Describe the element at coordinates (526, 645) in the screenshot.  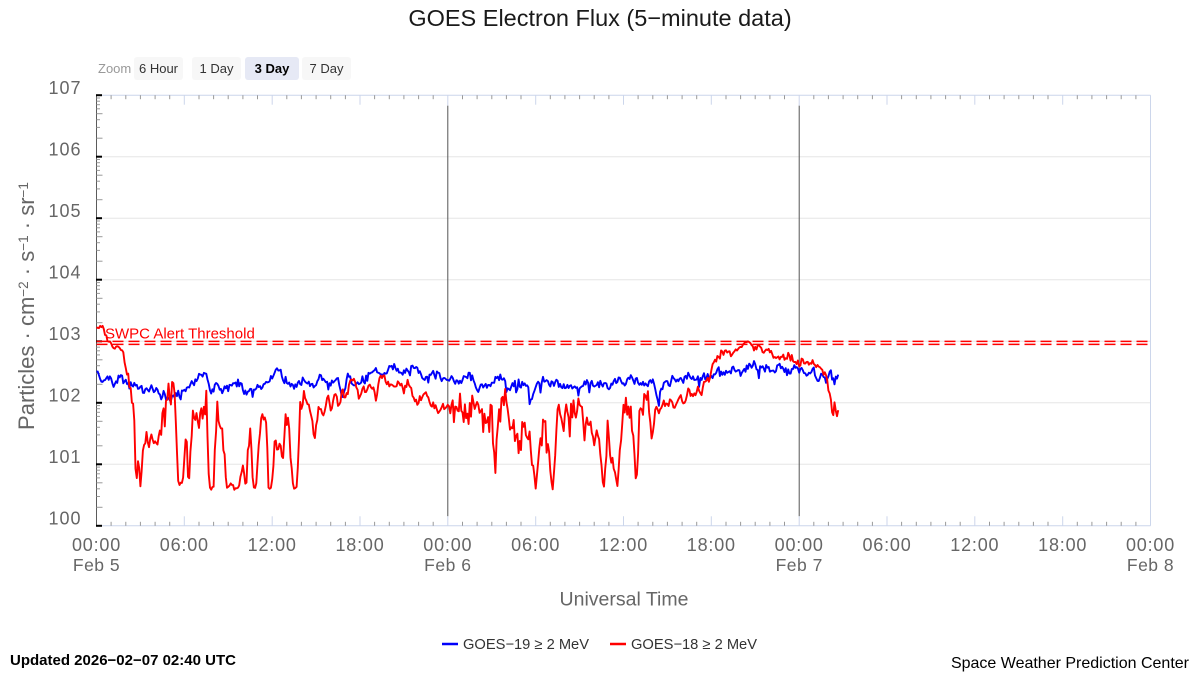
I see `svg-text: GOES−19 ≥ 2 MeV` at that location.